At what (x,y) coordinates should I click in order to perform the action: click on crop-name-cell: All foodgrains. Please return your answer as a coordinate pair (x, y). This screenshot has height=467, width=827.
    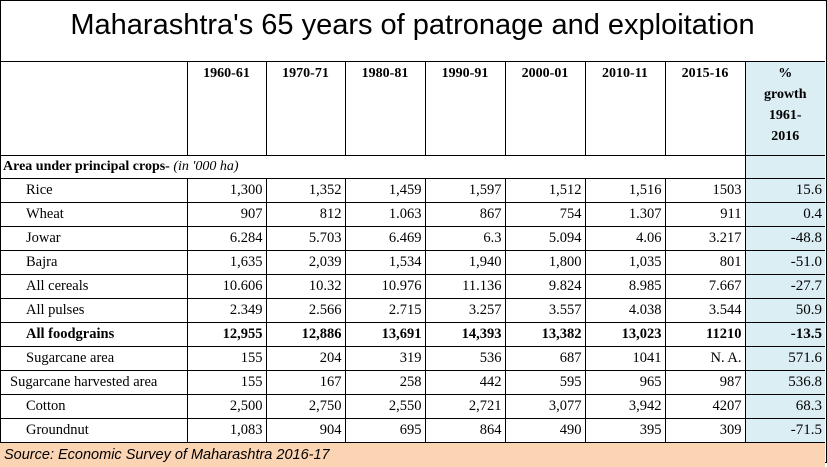
    Looking at the image, I should click on (93, 335).